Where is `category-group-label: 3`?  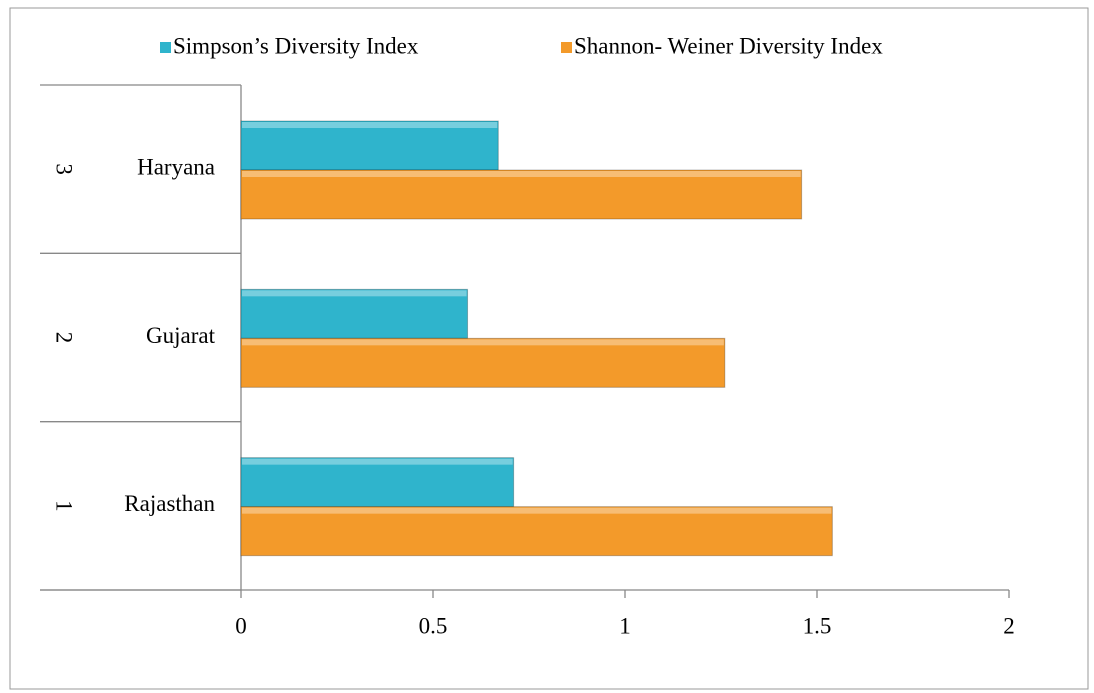
category-group-label: 3 is located at coordinates (64, 169).